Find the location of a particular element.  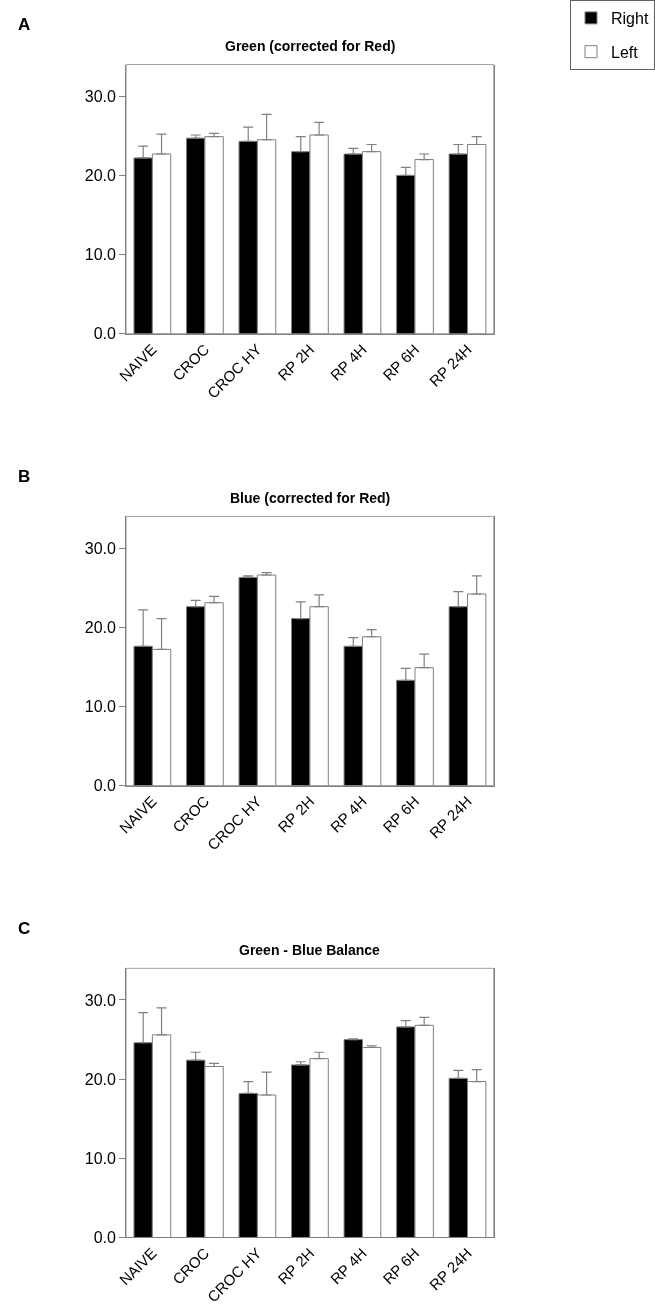

legend-label: Left is located at coordinates (625, 52).